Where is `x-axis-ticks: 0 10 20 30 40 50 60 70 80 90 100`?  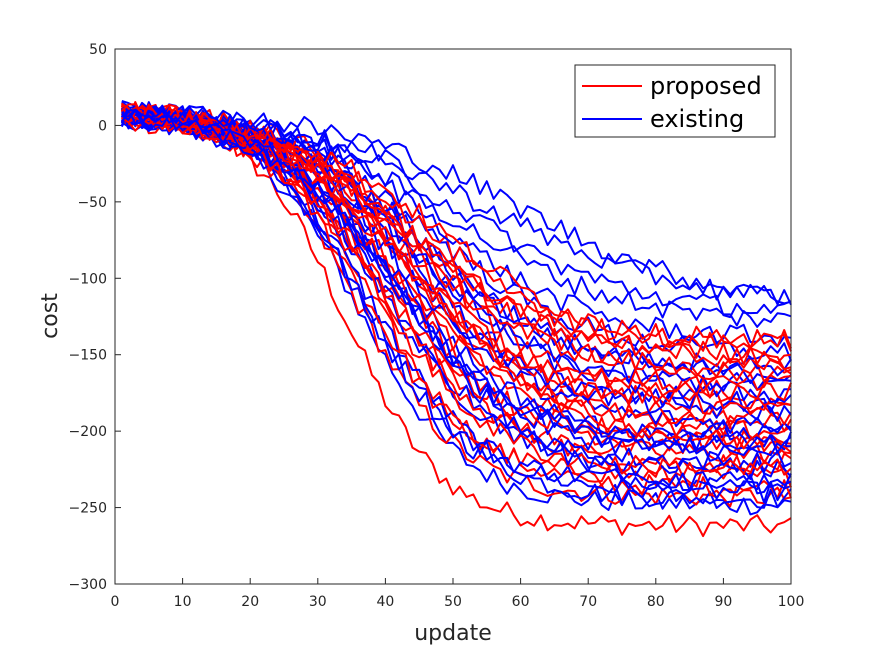
x-axis-ticks: 0 10 20 30 40 50 60 70 80 90 100 is located at coordinates (458, 594).